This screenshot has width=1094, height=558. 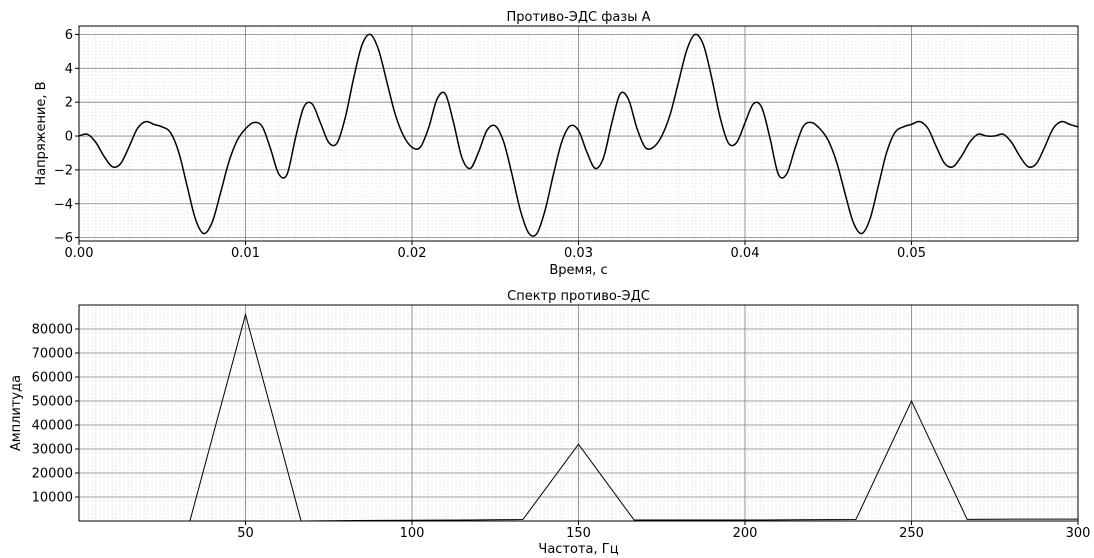 What do you see at coordinates (79, 253) in the screenshot?
I see `x-tick-label: 0.00` at bounding box center [79, 253].